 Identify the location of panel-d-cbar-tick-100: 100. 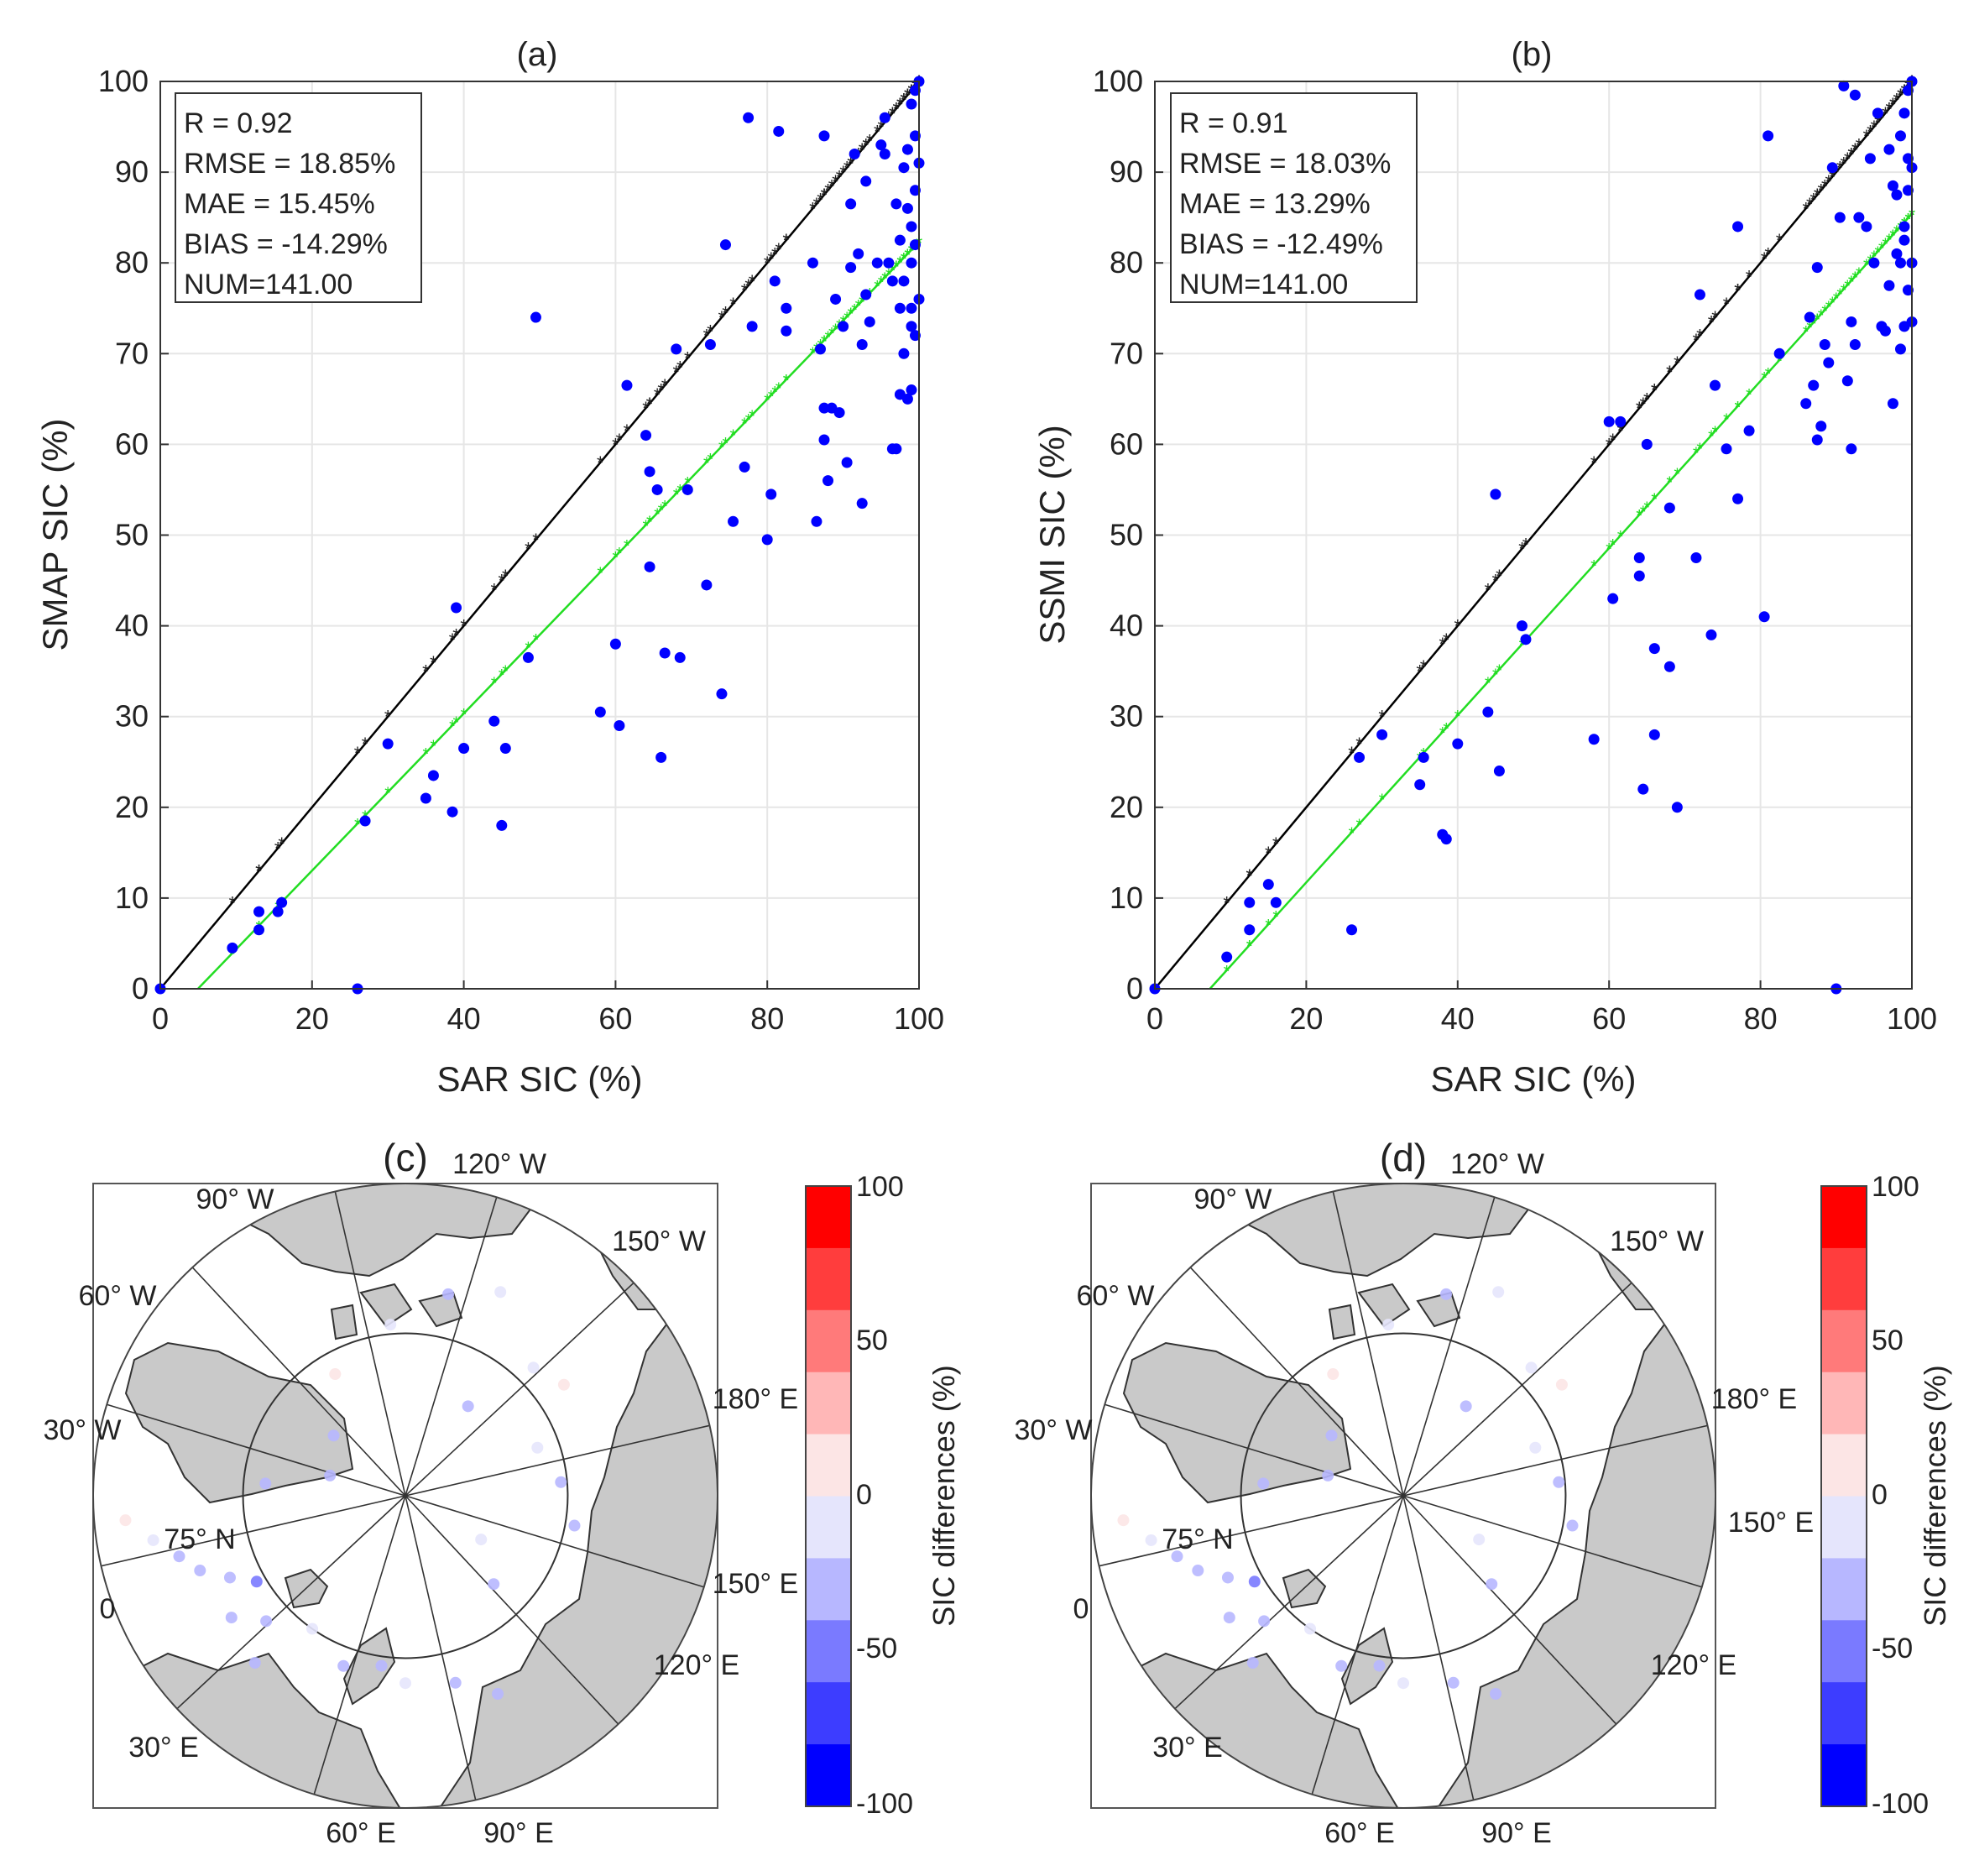
(1895, 1187).